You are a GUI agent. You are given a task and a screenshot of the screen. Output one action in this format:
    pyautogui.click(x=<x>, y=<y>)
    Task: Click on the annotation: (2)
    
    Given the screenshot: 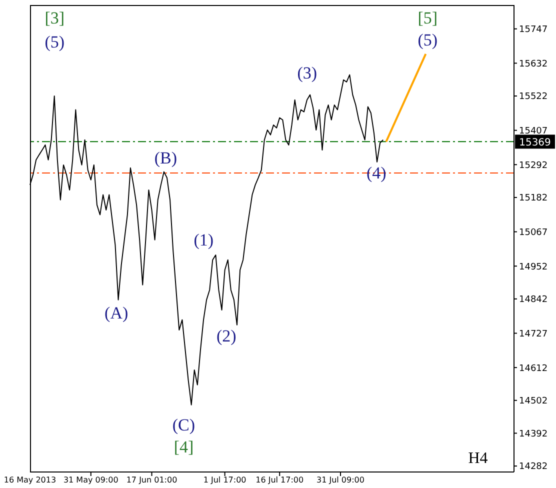 What is the action you would take?
    pyautogui.click(x=226, y=336)
    